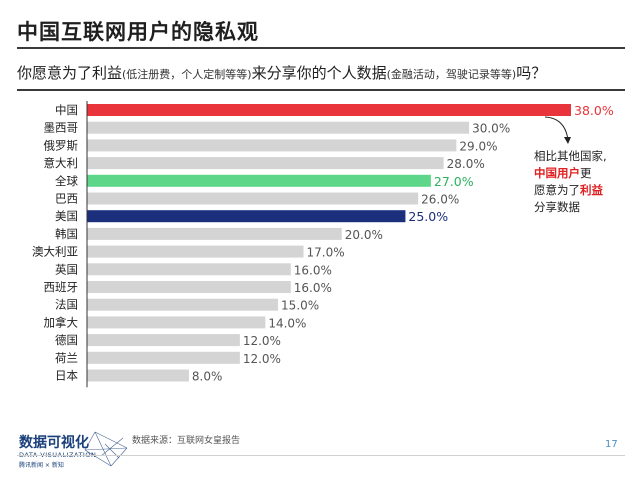 The image size is (641, 481). Describe the element at coordinates (466, 164) in the screenshot. I see `value-label: 28.0%` at that location.